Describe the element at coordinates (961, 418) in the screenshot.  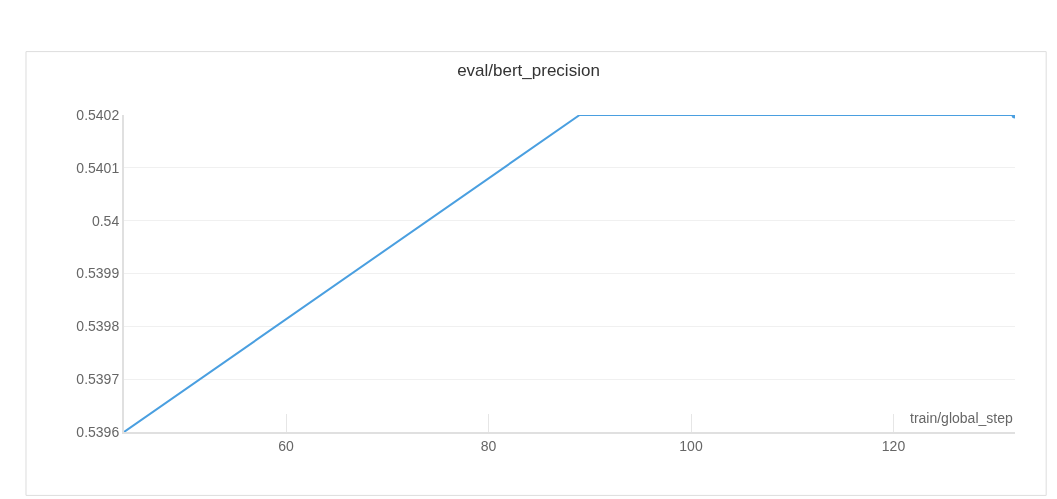
I see `x-axis-title: train/global_step` at that location.